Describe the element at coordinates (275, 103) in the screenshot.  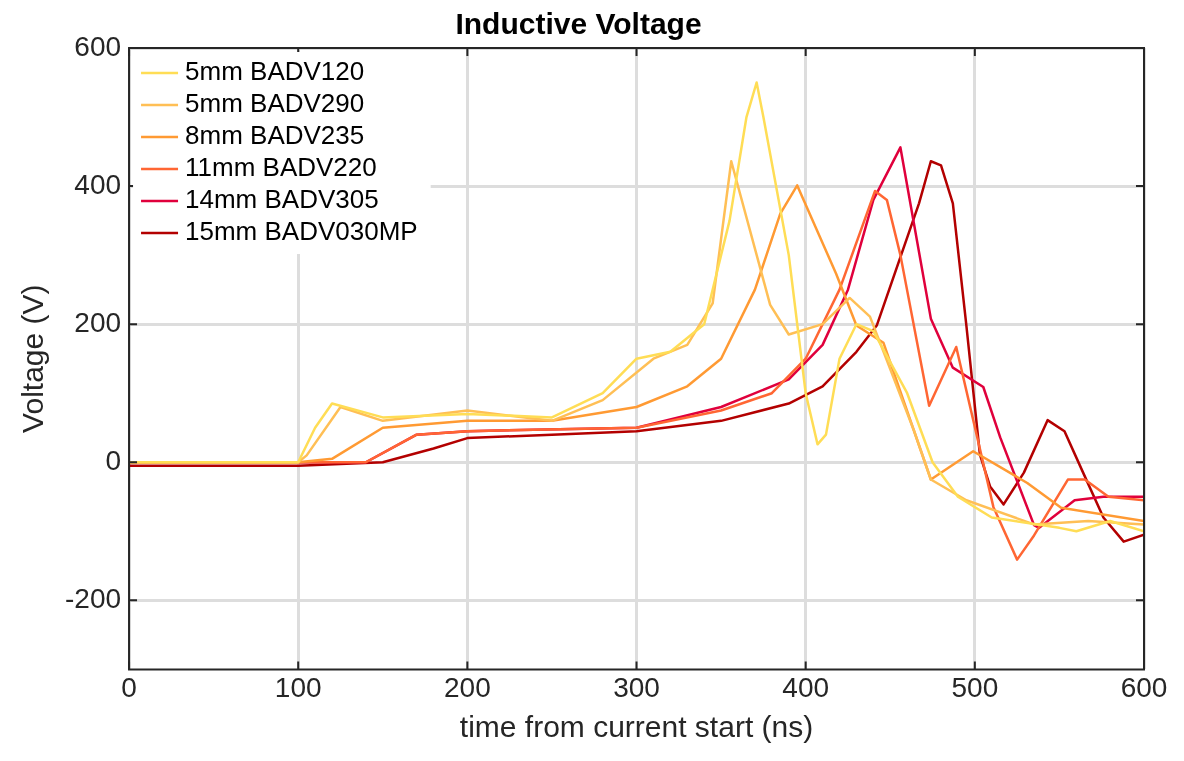
I see `legend-label: 5mm BADV290` at that location.